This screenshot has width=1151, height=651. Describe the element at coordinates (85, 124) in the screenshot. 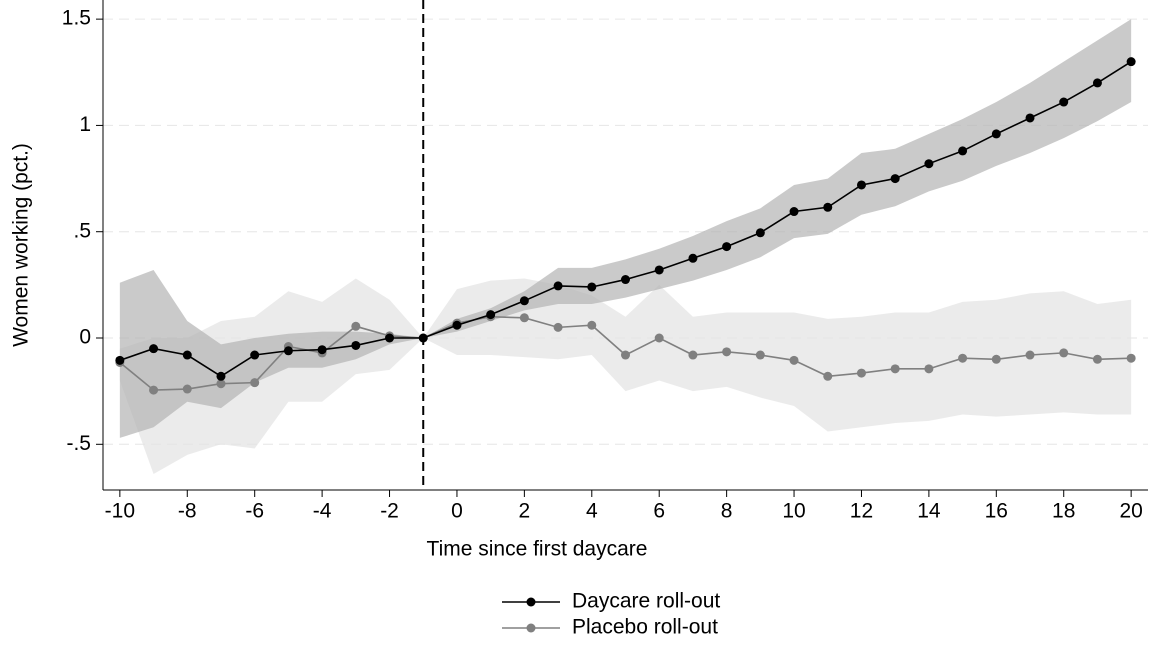

I see `y-tick-label: 1` at that location.